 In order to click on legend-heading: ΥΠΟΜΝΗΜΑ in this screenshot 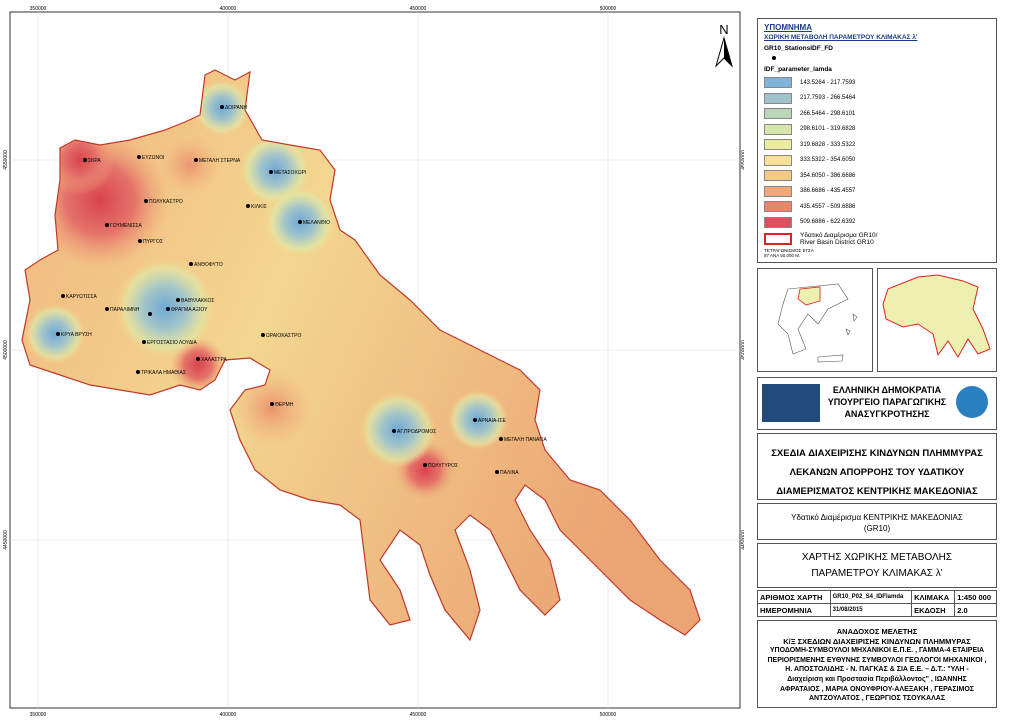, I will do `click(788, 27)`.